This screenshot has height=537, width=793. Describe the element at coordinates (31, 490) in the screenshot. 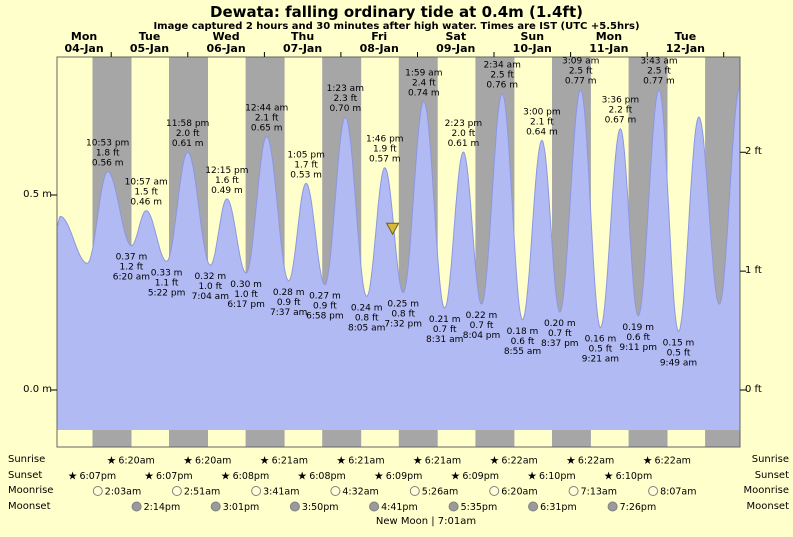

I see `row-label-moonrise-left: Moonrise` at that location.